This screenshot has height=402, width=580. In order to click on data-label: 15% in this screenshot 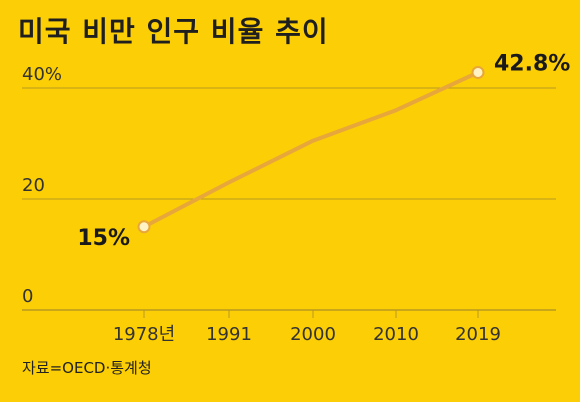, I will do `click(103, 238)`.